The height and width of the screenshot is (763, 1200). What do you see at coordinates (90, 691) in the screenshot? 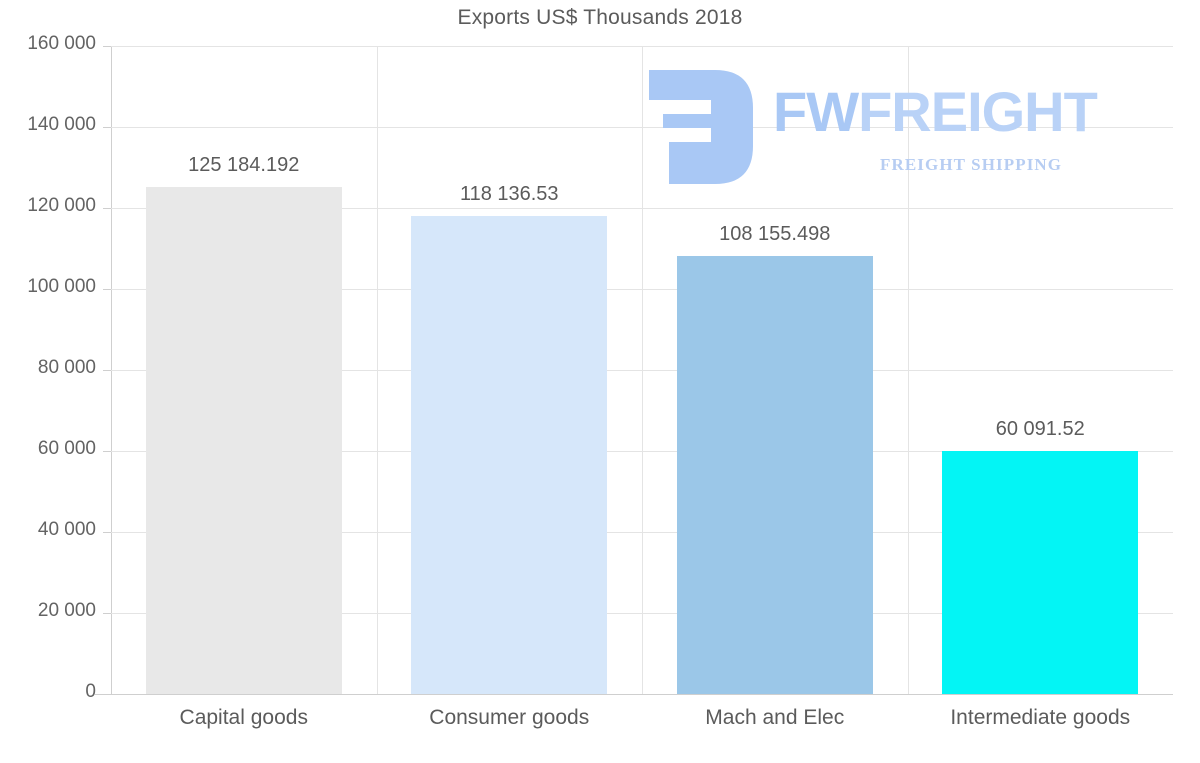
I see `y-axis-tick-label: 0` at bounding box center [90, 691].